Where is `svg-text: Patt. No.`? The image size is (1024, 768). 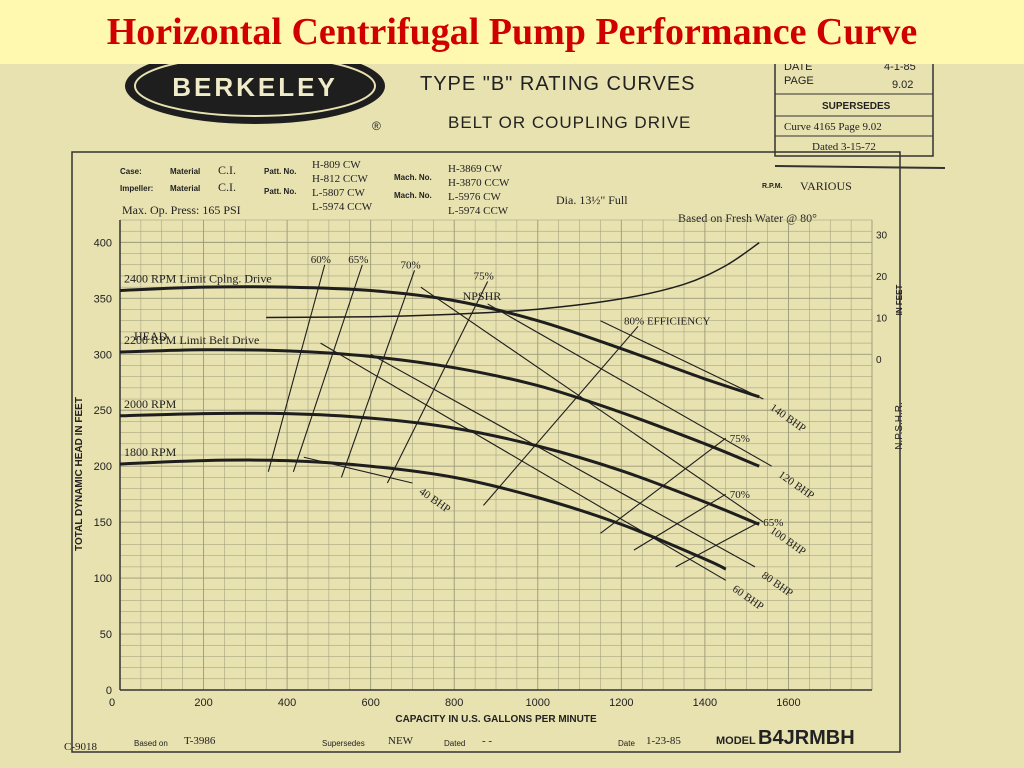
svg-text: Patt. No. is located at coordinates (280, 171).